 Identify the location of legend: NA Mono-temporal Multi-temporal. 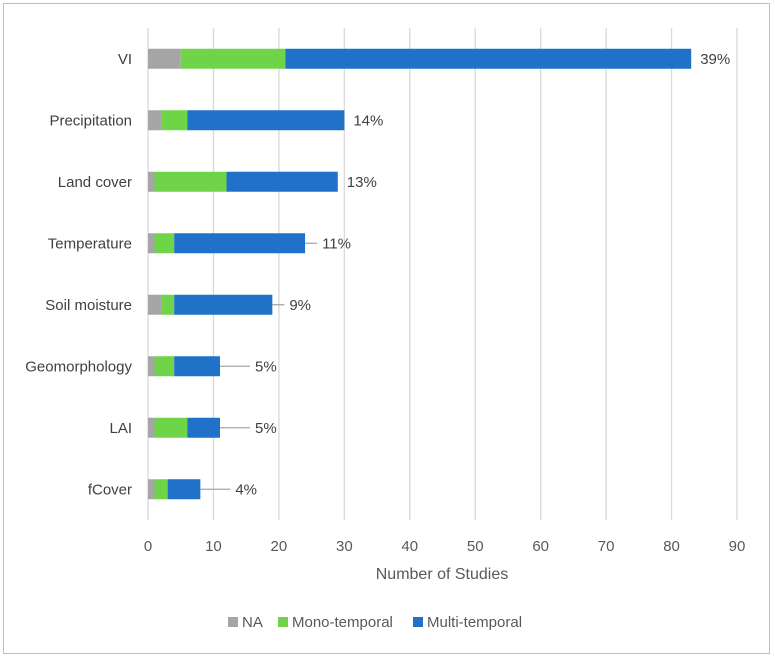
(375, 622).